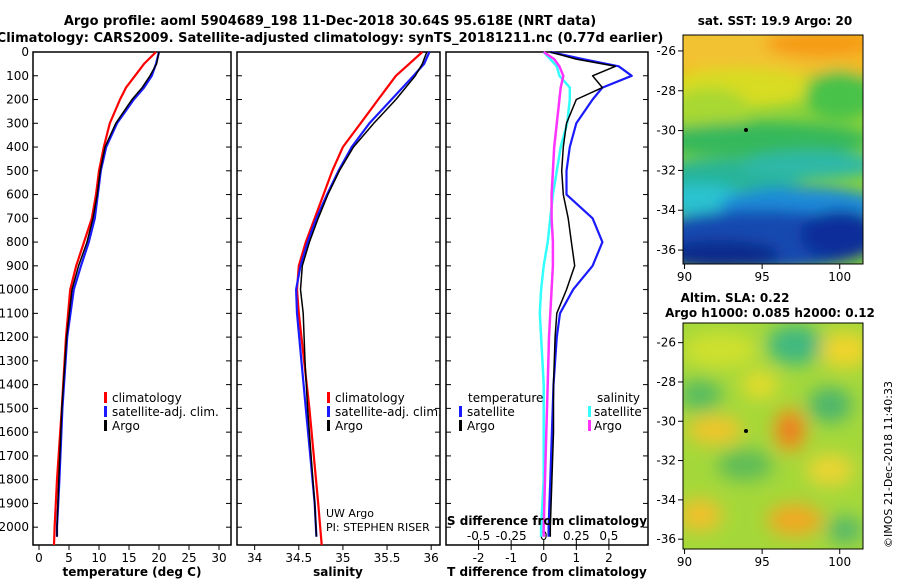  Describe the element at coordinates (254, 558) in the screenshot. I see `salinity-xtick-label: 34` at that location.